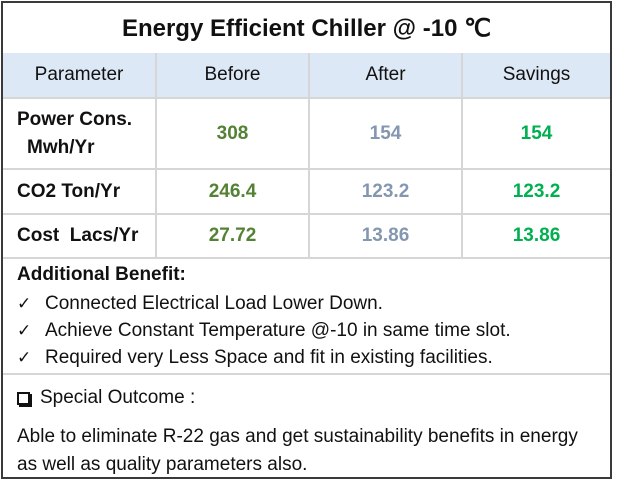 This screenshot has height=486, width=617. I want to click on list-item: ✓ Connected Electrical Load Lower Down., so click(313, 303).